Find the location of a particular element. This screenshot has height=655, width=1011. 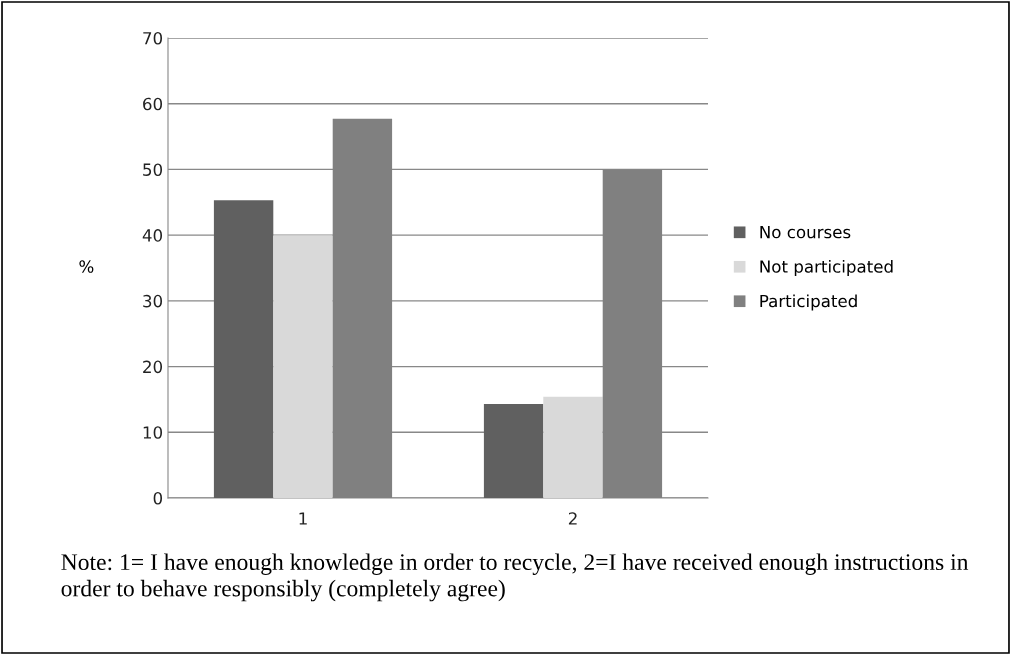

y-tick-label: 30 is located at coordinates (153, 301).